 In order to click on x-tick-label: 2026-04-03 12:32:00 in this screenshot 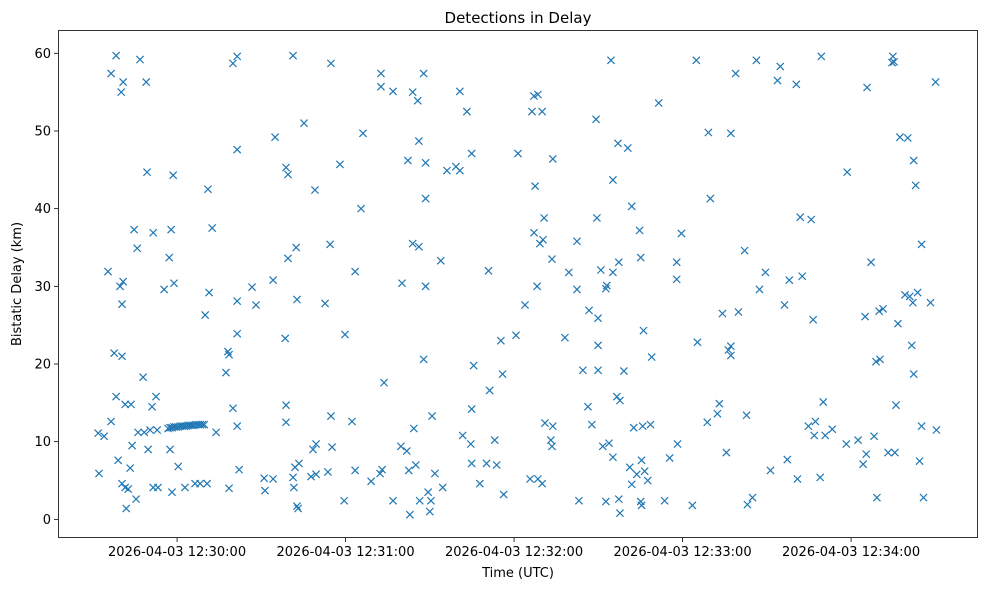, I will do `click(514, 552)`.